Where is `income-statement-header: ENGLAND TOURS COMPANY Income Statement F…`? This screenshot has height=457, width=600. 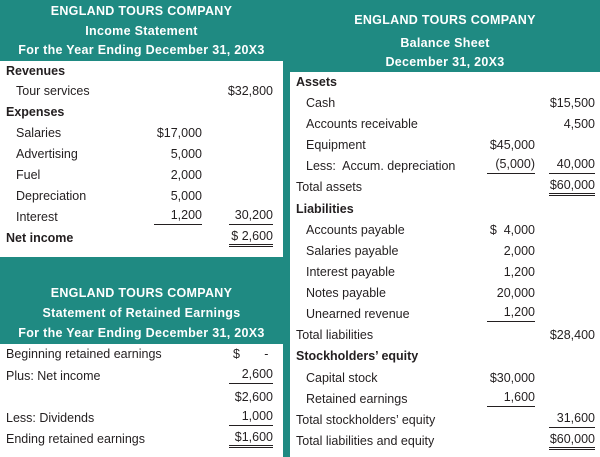 income-statement-header: ENGLAND TOURS COMPANY Income Statement F… is located at coordinates (141, 30).